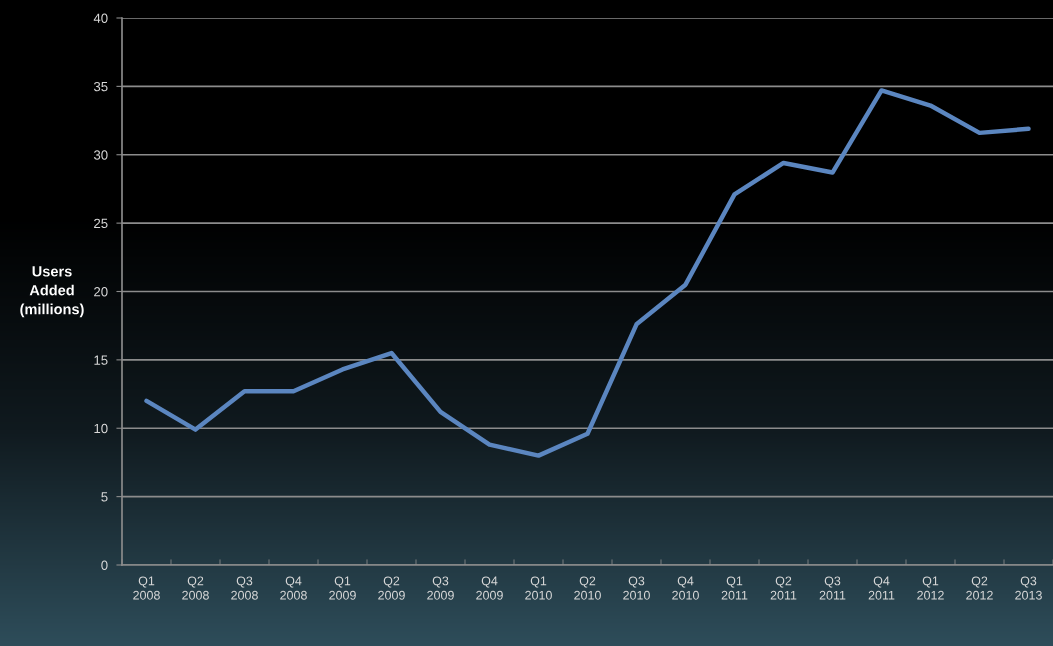  I want to click on x-tick-label: Q2 2008, so click(195, 588).